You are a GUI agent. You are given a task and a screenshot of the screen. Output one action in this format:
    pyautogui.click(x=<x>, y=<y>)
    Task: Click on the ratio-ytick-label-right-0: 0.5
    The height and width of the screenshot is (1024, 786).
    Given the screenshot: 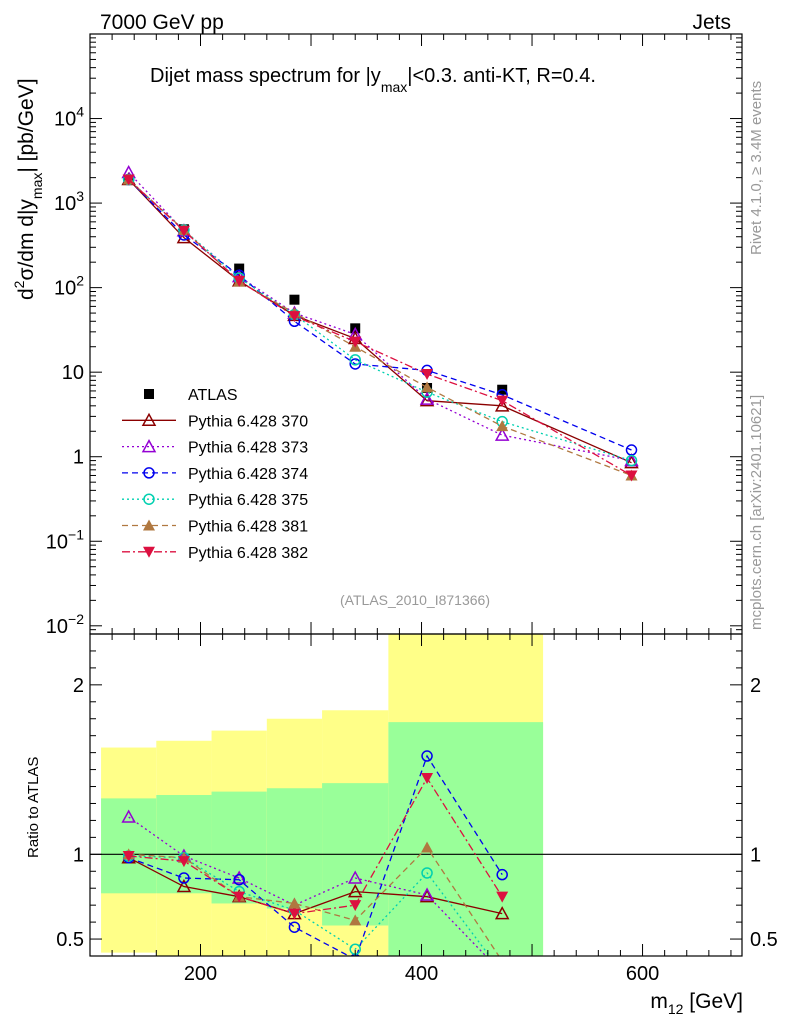 What is the action you would take?
    pyautogui.click(x=764, y=940)
    